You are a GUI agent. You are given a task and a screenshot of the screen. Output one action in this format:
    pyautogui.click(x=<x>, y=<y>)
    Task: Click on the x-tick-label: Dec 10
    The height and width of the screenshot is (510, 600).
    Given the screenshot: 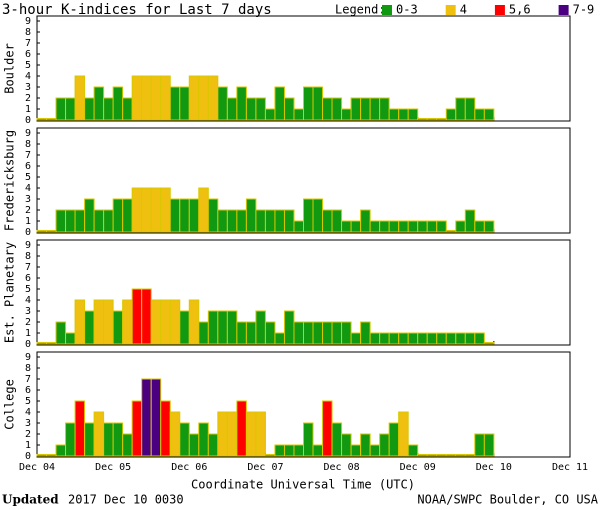 What is the action you would take?
    pyautogui.click(x=494, y=467)
    